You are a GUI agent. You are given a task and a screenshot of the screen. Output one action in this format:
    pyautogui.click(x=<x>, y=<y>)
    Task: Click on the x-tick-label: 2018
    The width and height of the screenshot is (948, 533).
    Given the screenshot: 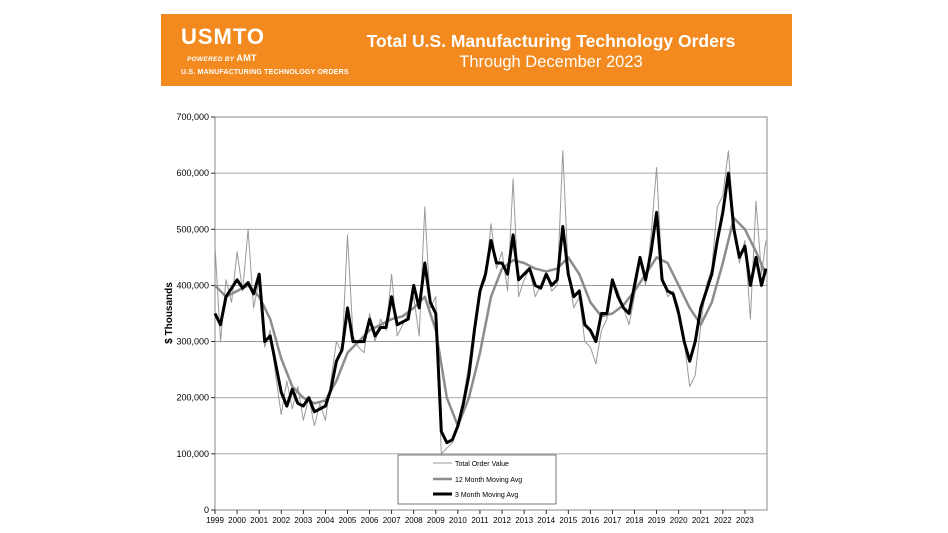 What is the action you would take?
    pyautogui.click(x=635, y=520)
    